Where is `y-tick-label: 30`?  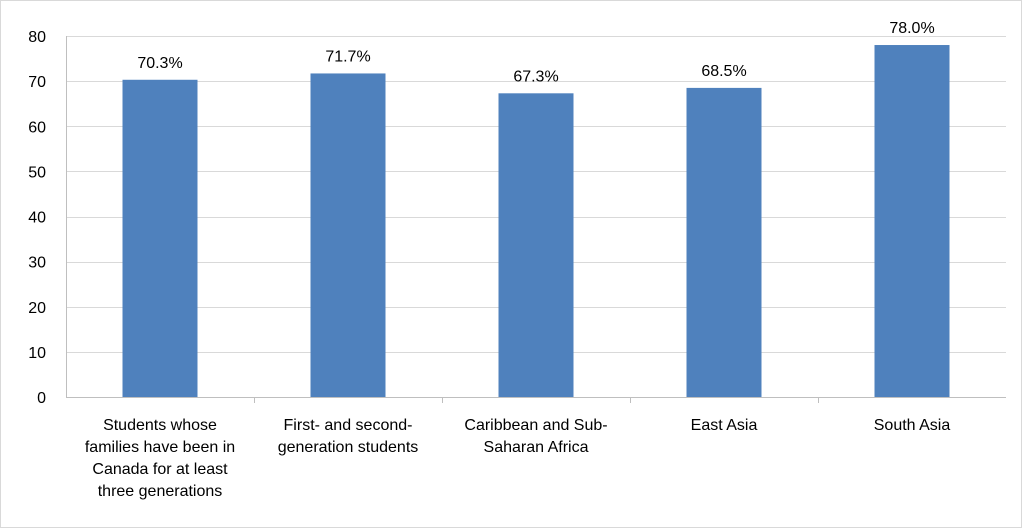 y-tick-label: 30 is located at coordinates (37, 263).